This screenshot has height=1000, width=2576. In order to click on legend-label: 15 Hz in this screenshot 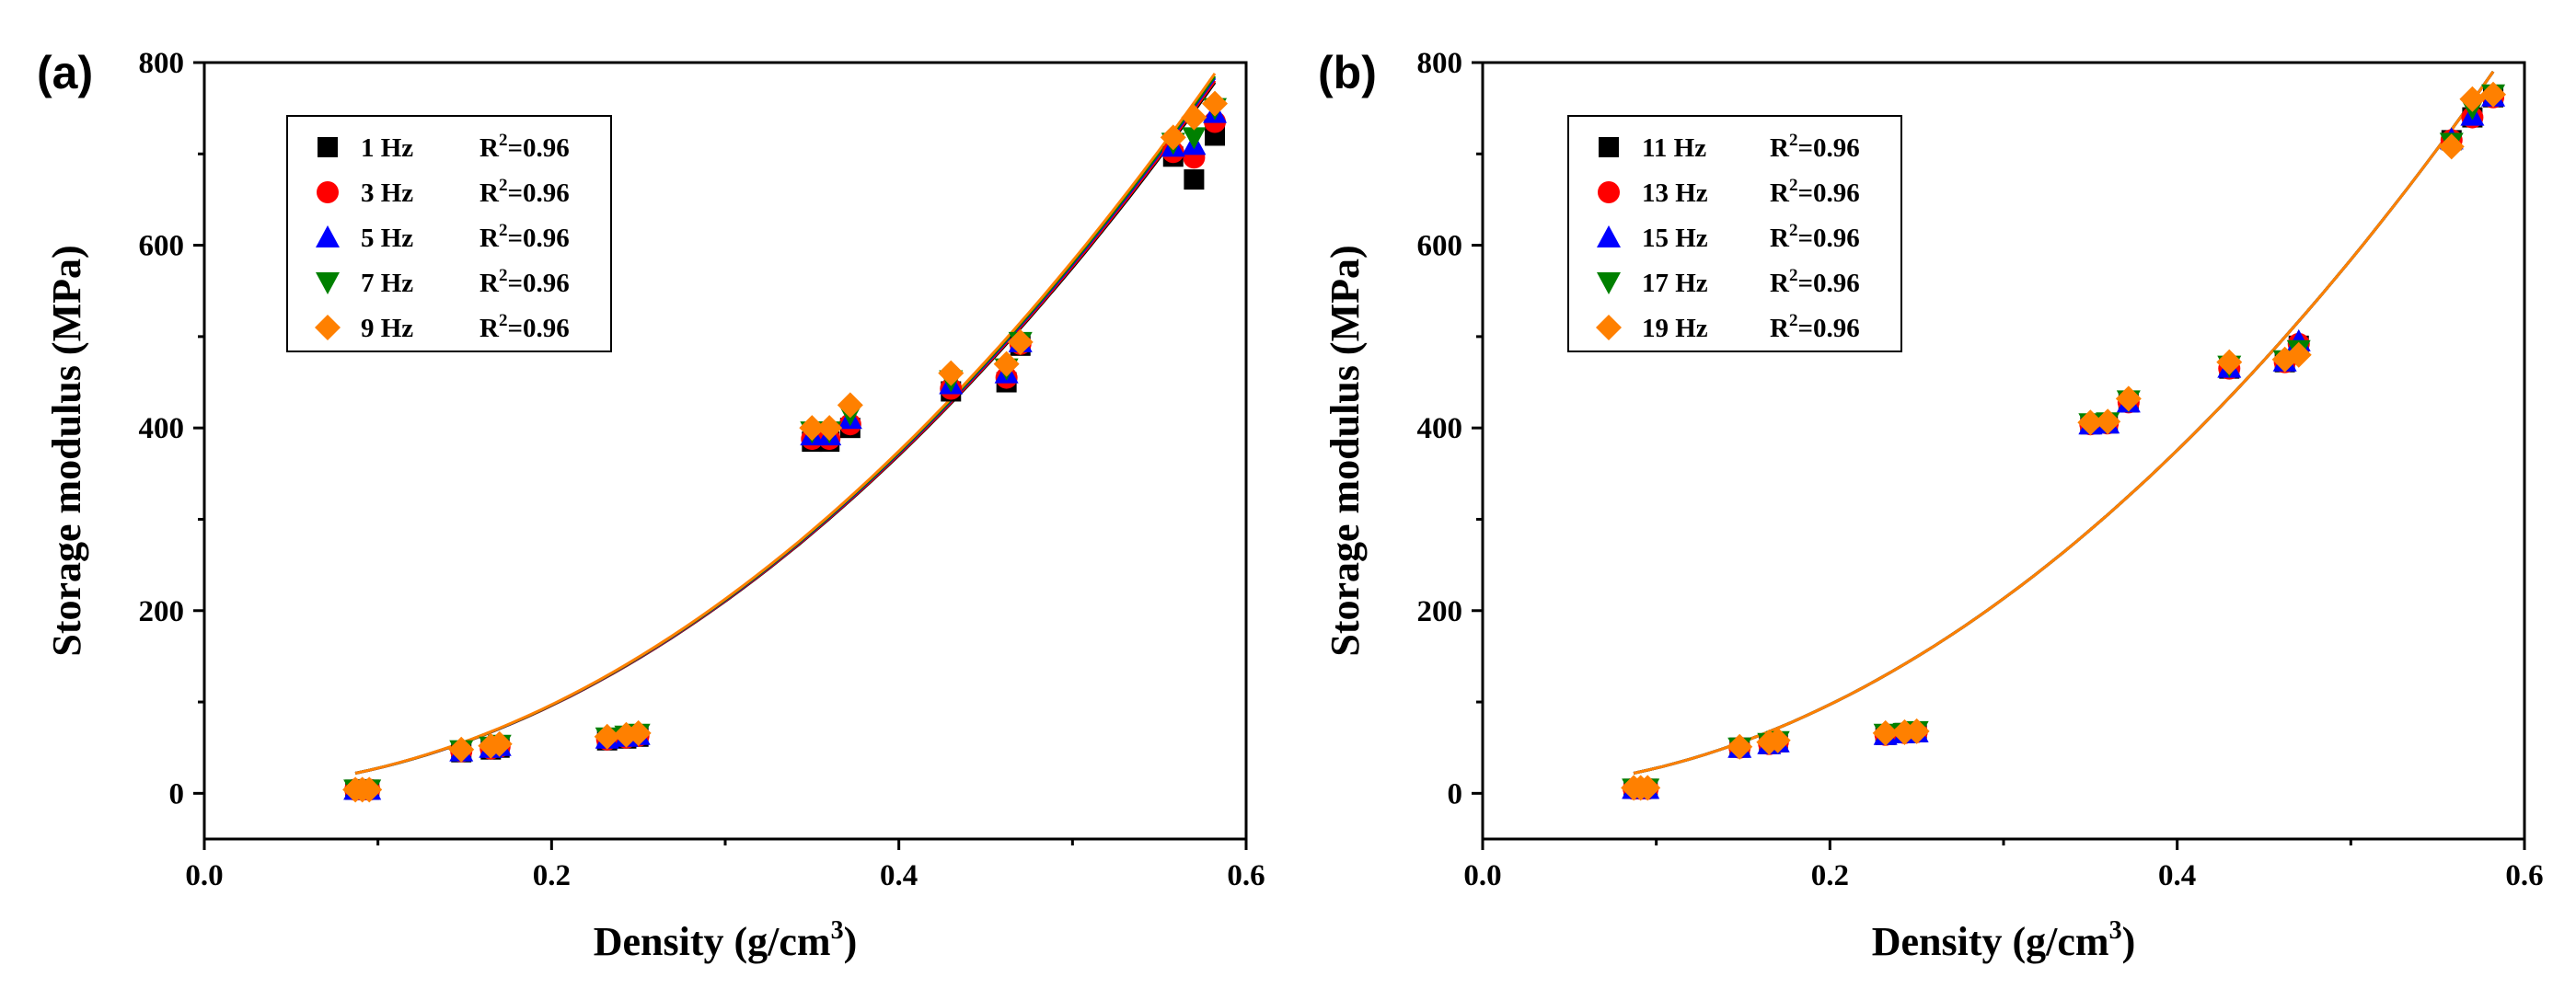, I will do `click(1675, 238)`.